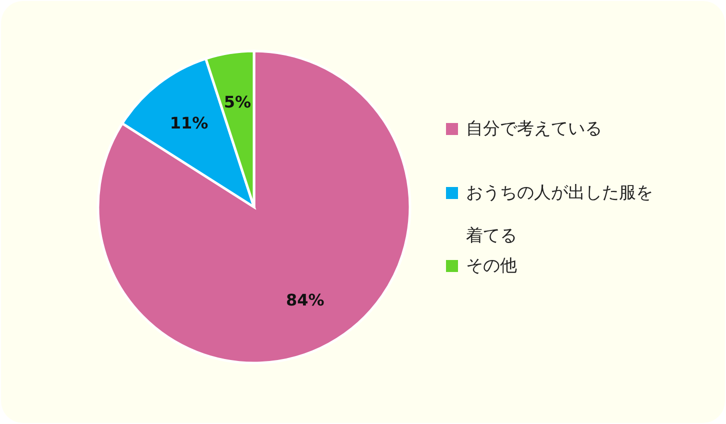  Describe the element at coordinates (559, 214) in the screenshot. I see `category-label: おうちの人が出した服を着てる` at that location.